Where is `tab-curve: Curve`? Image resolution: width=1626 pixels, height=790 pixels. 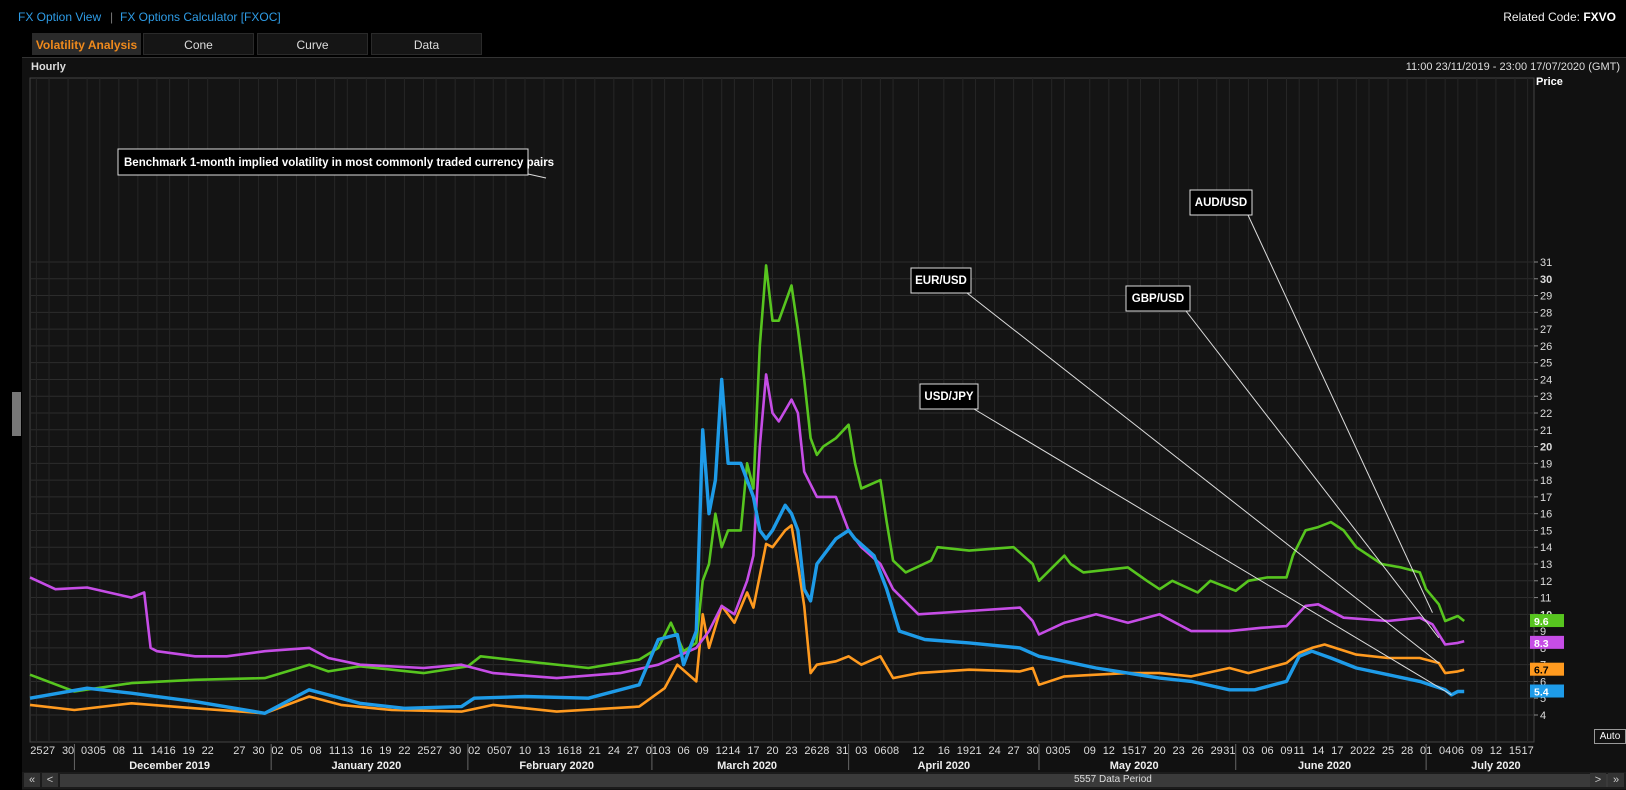
tab-curve: Curve is located at coordinates (312, 44).